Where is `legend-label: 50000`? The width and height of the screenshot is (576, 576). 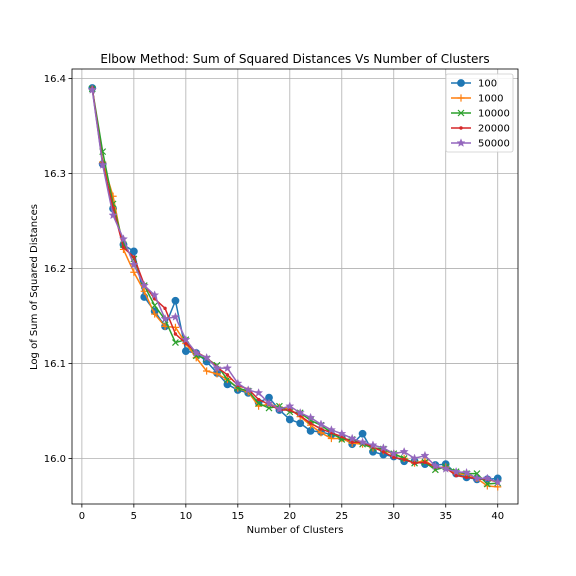
legend-label: 50000 is located at coordinates (494, 144).